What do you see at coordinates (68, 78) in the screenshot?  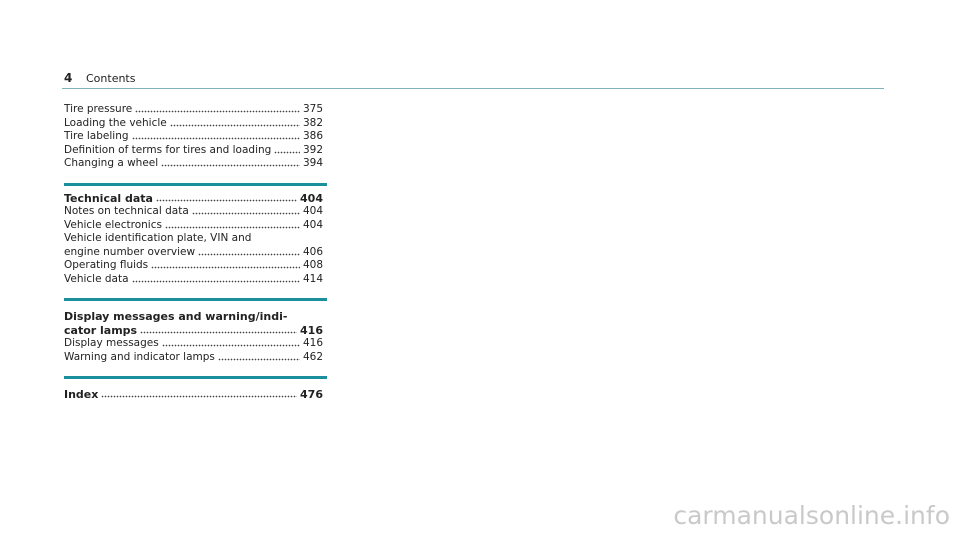 I see `page-number: 4` at bounding box center [68, 78].